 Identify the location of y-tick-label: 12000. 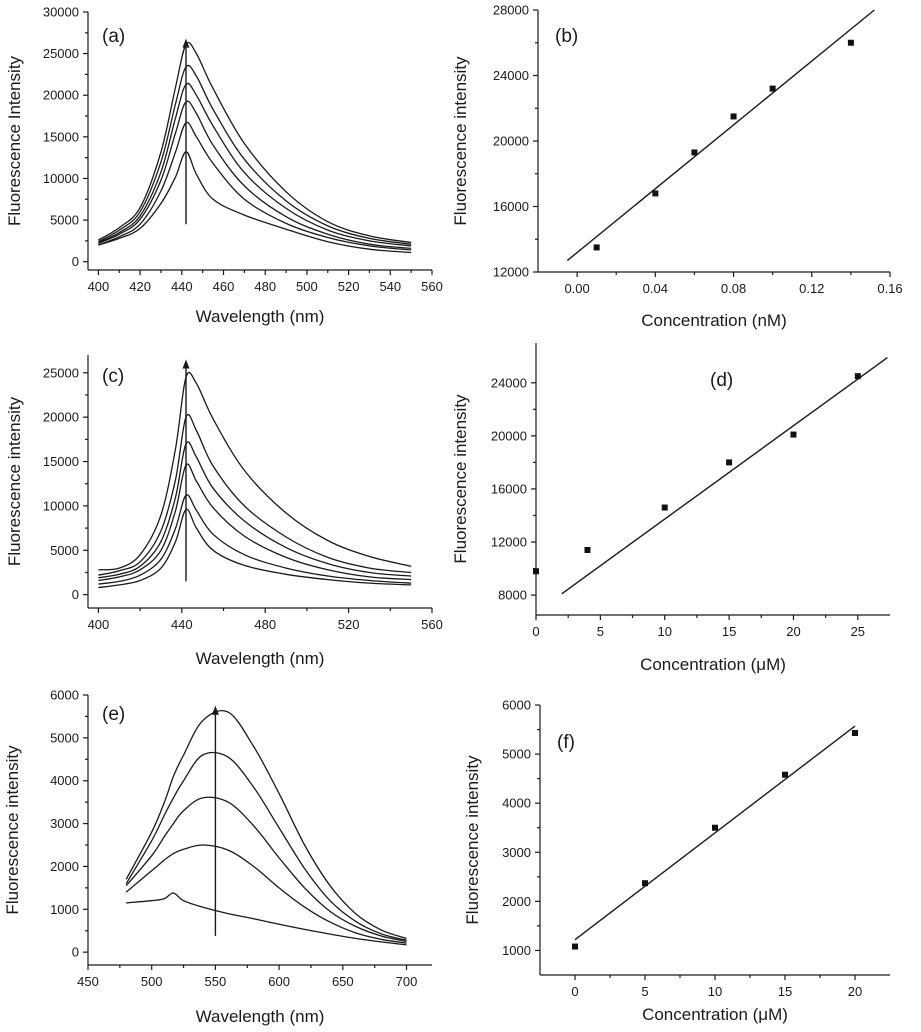
(509, 542).